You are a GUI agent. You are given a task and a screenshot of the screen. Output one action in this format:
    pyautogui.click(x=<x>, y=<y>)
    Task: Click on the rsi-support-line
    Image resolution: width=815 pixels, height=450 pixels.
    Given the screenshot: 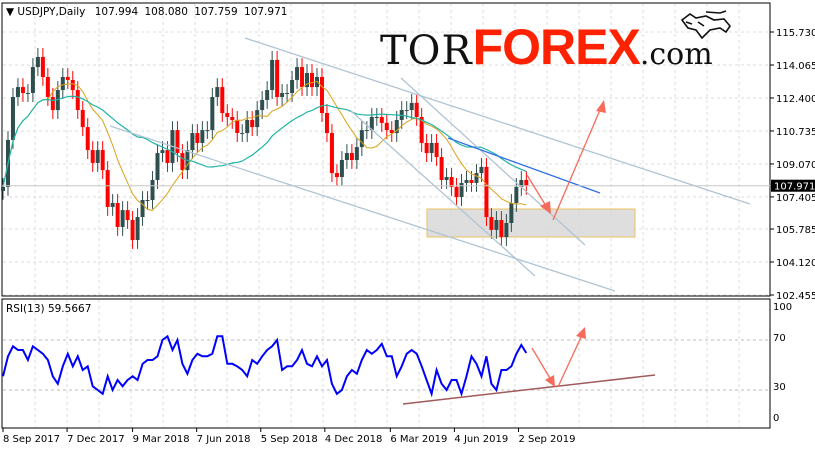 What is the action you would take?
    pyautogui.click(x=529, y=389)
    